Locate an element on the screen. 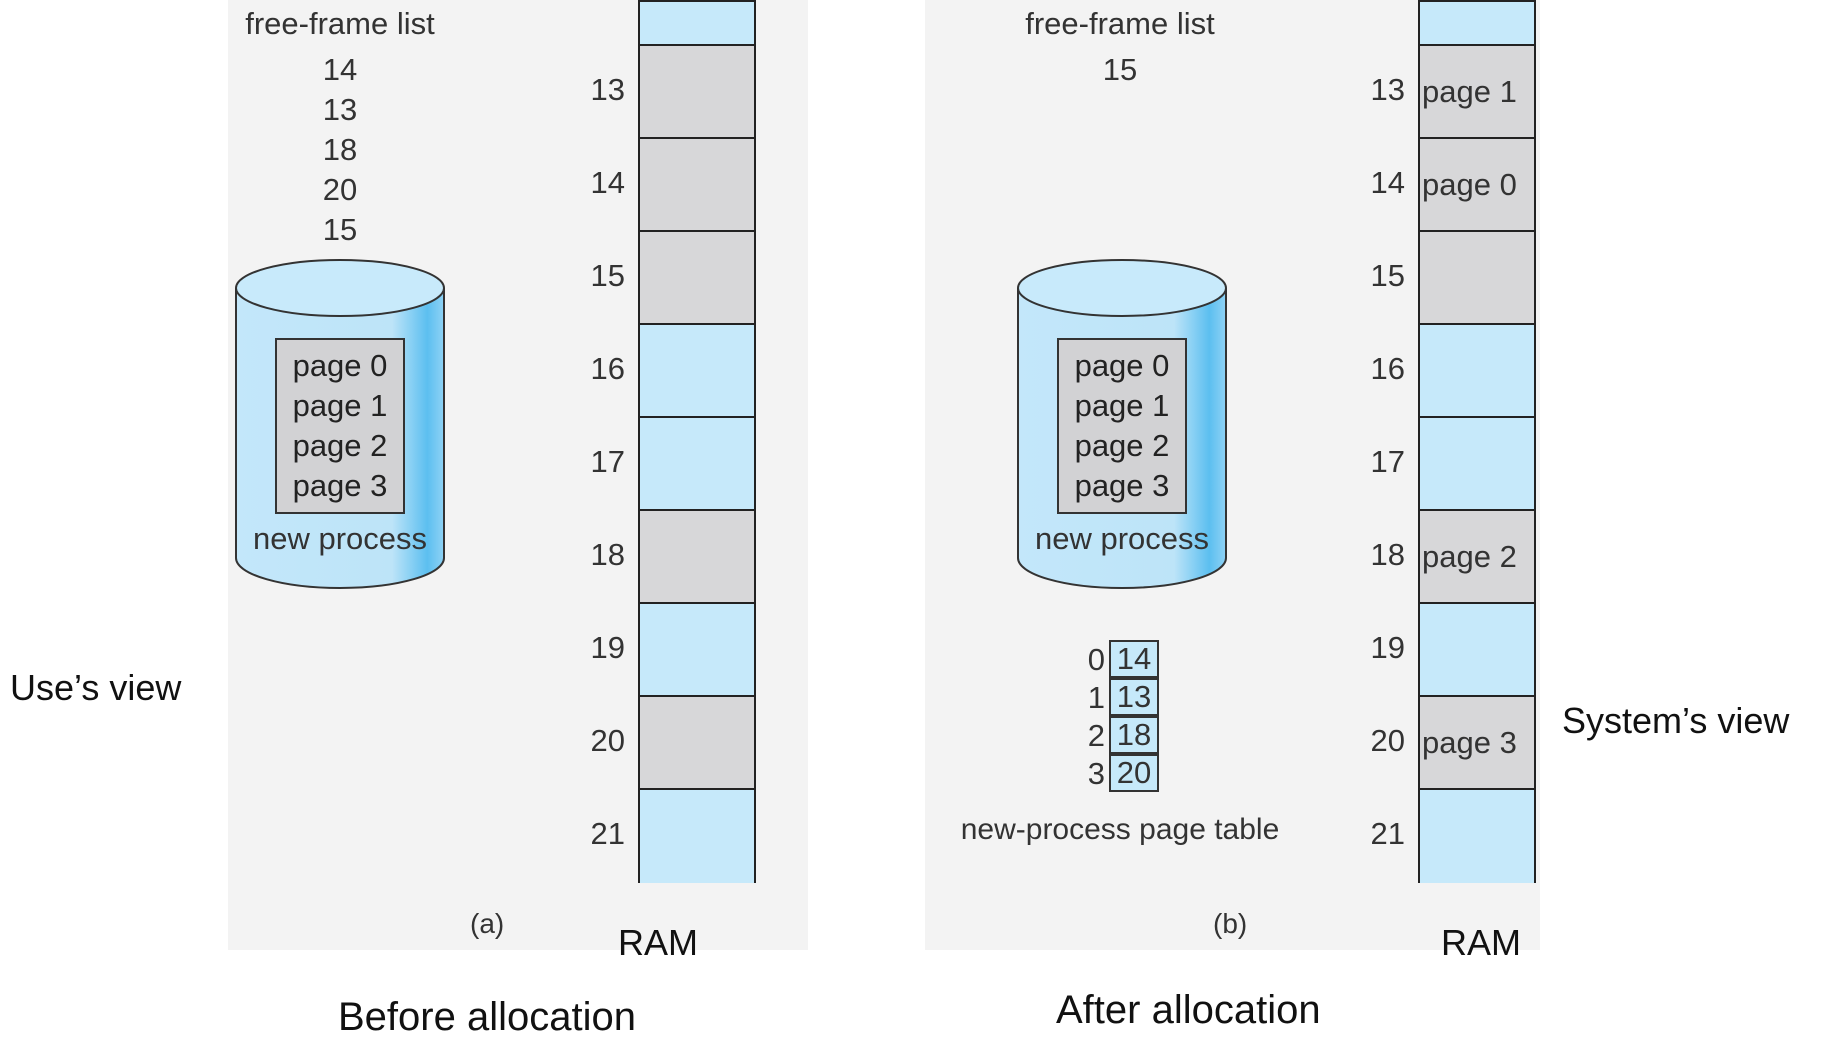 The image size is (1830, 1041). page-table-index: 2 is located at coordinates (1096, 735).